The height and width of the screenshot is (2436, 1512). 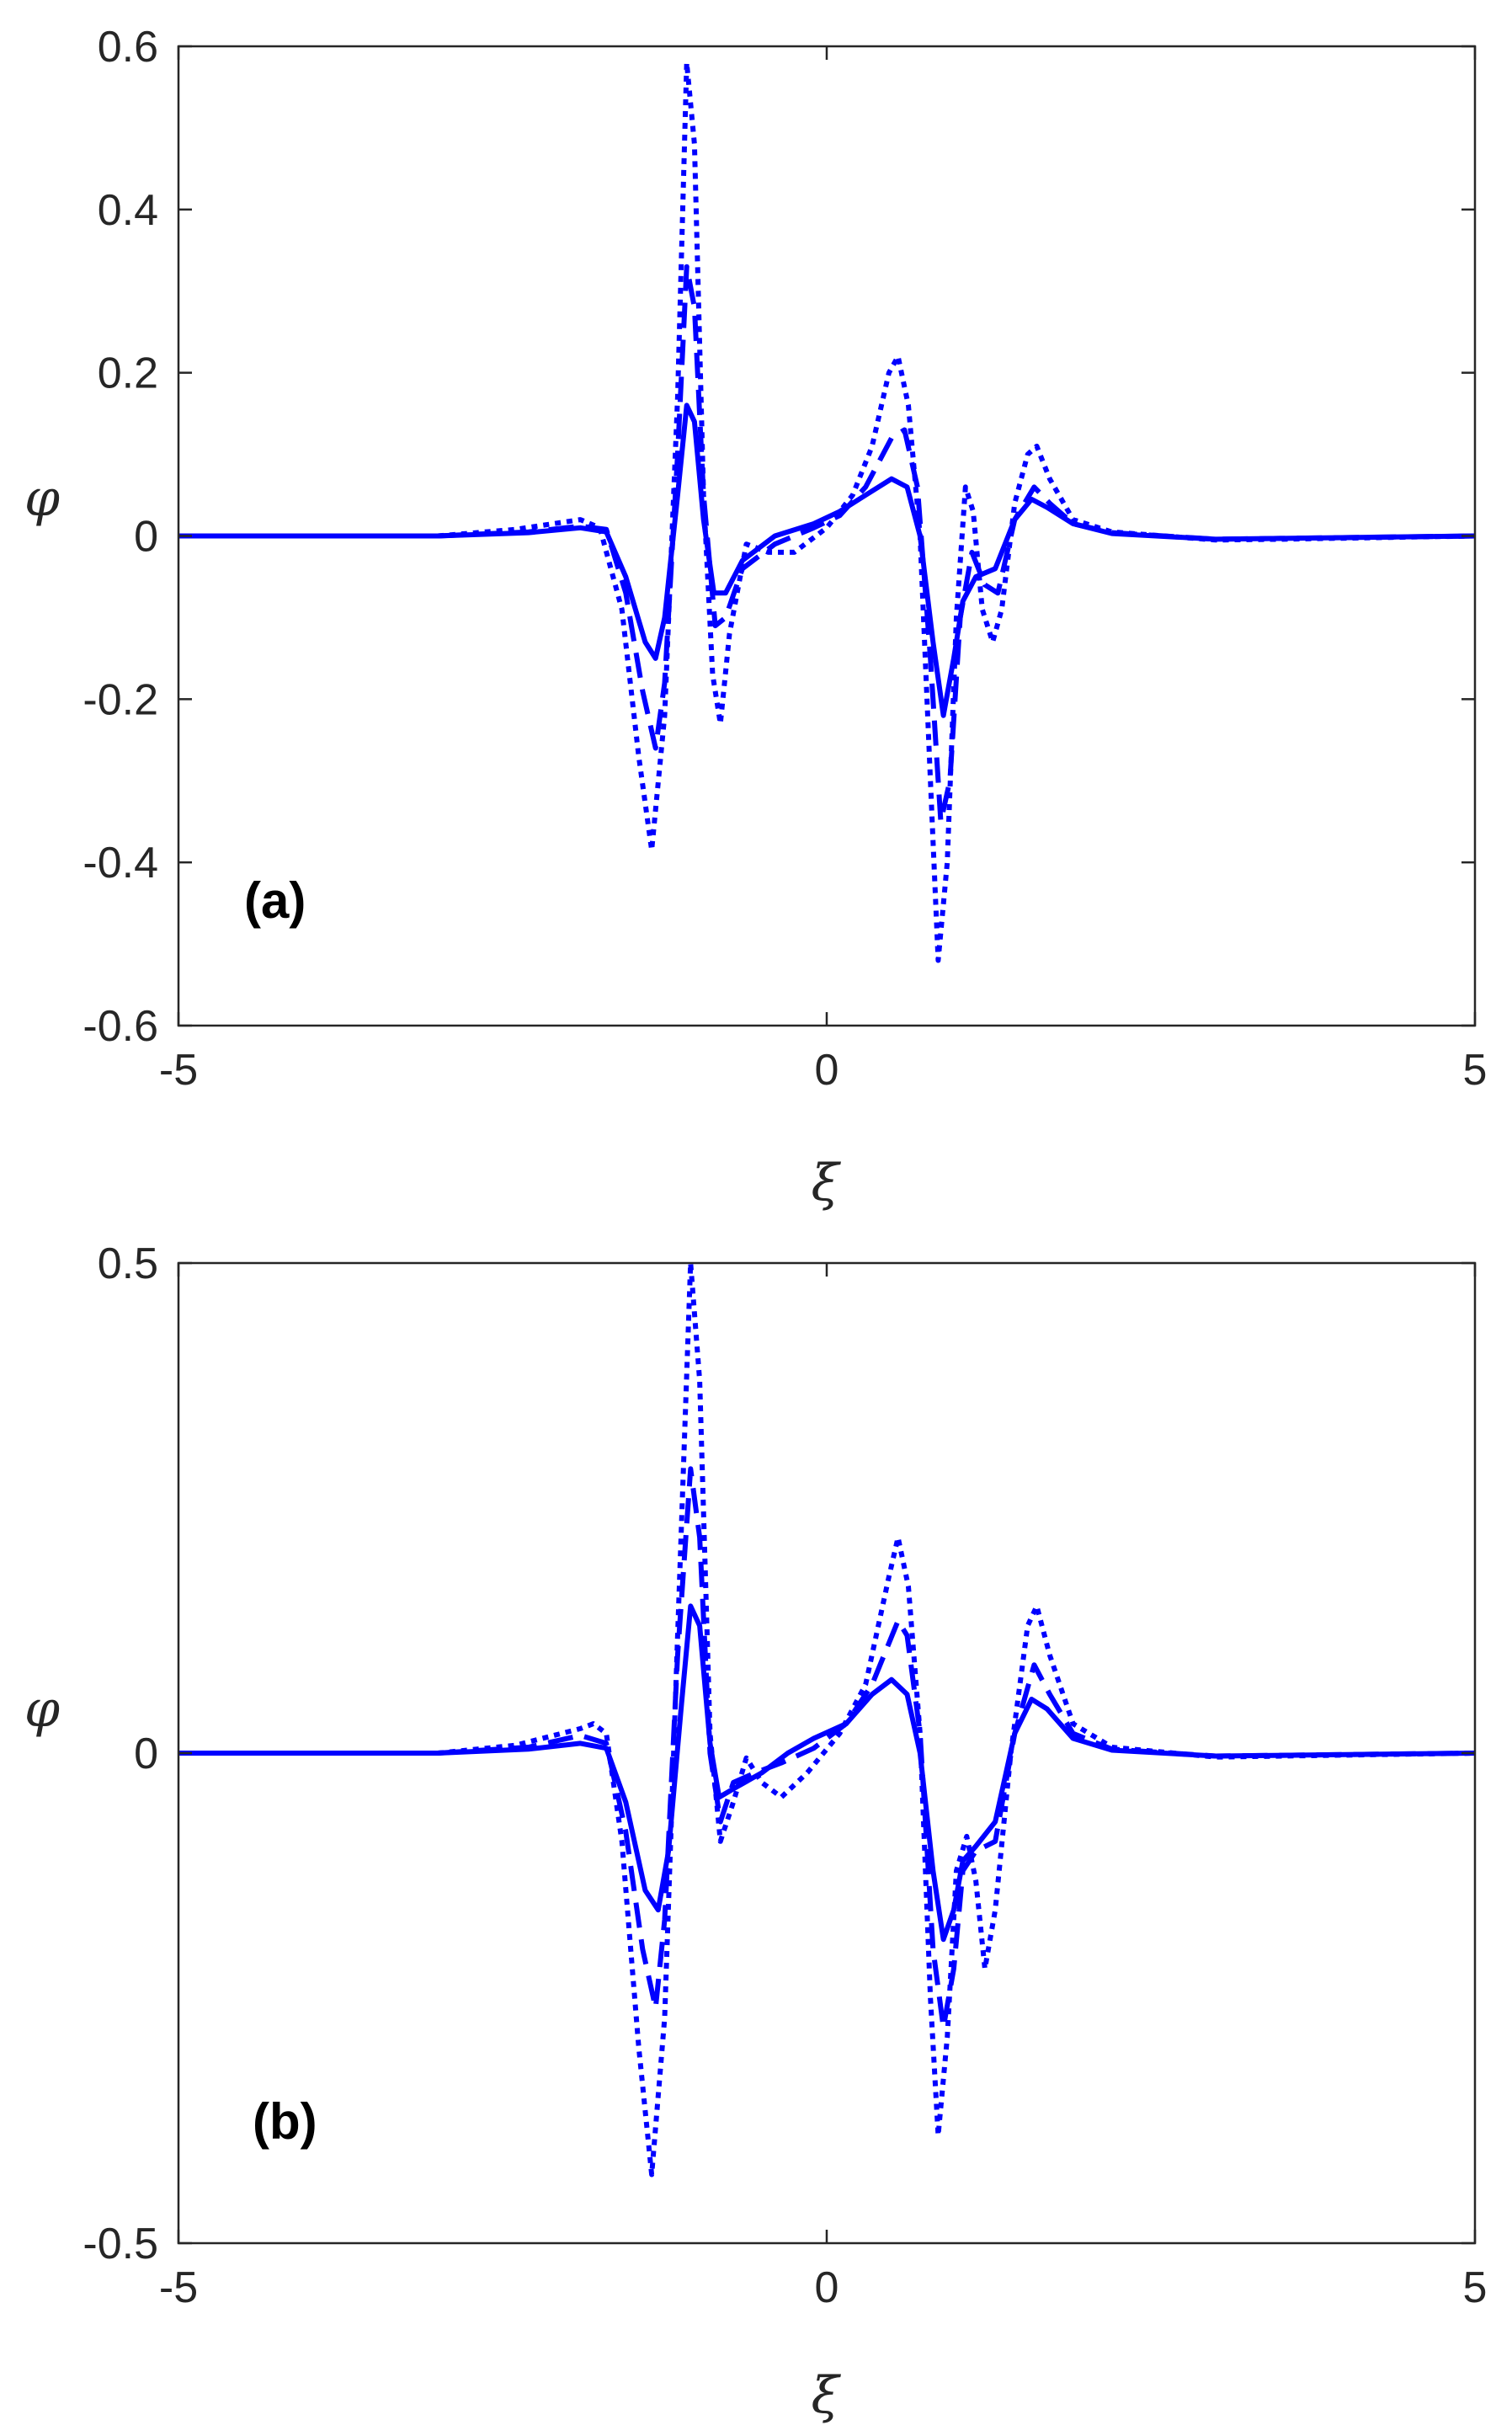 I want to click on panel-b-tag: (b), so click(x=285, y=2122).